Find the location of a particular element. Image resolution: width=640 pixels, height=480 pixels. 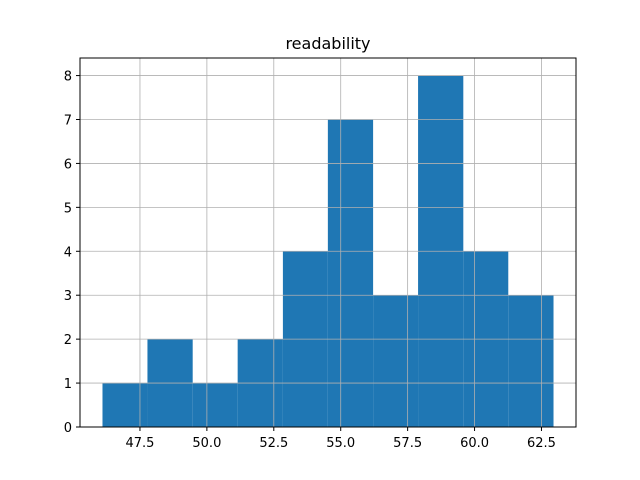

y-tick-label: 0 is located at coordinates (68, 428).